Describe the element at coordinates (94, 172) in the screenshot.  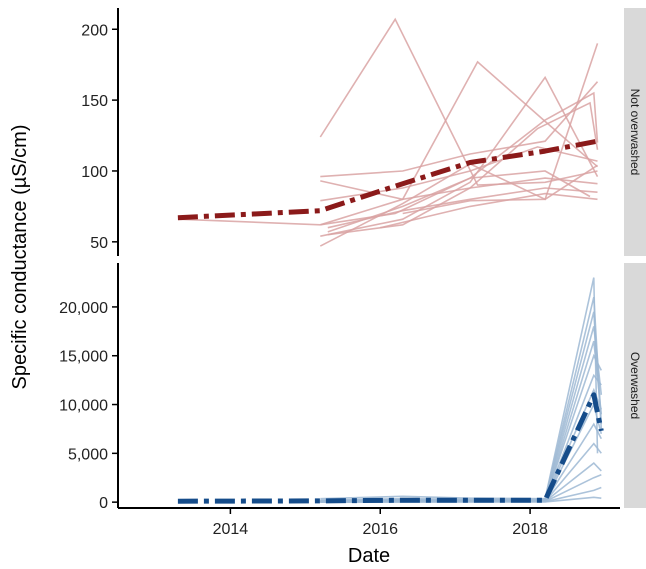
I see `y-tick-label: 100` at that location.